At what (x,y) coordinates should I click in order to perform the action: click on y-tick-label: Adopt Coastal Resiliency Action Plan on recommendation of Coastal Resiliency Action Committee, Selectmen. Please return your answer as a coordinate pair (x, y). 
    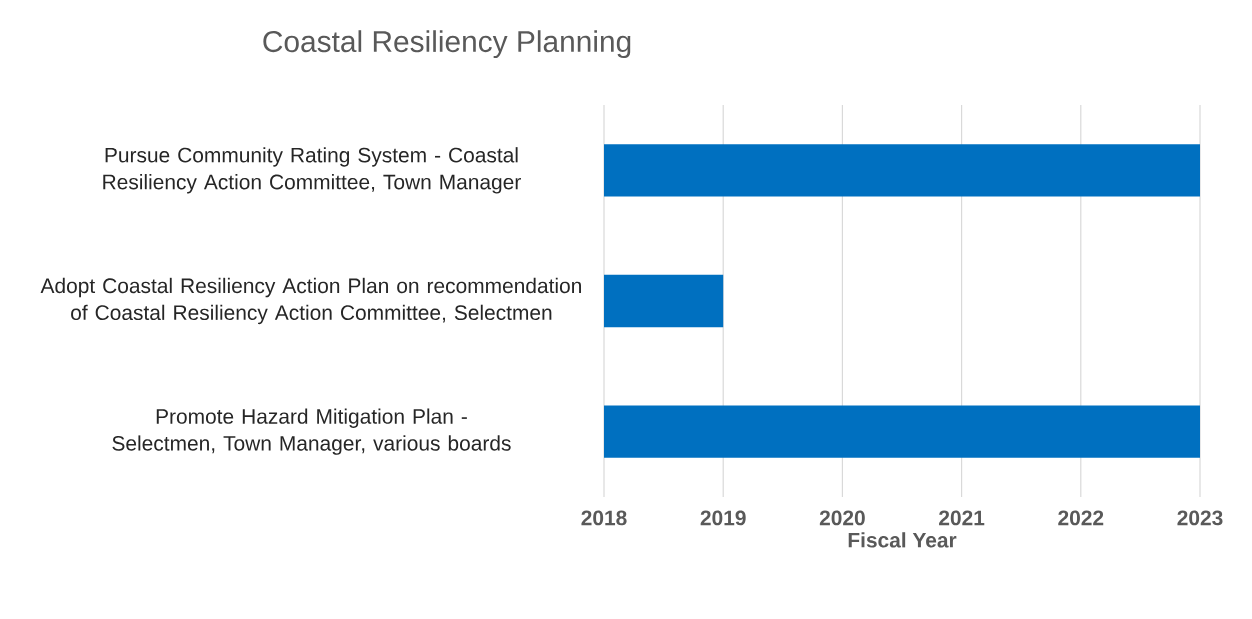
    Looking at the image, I should click on (310, 301).